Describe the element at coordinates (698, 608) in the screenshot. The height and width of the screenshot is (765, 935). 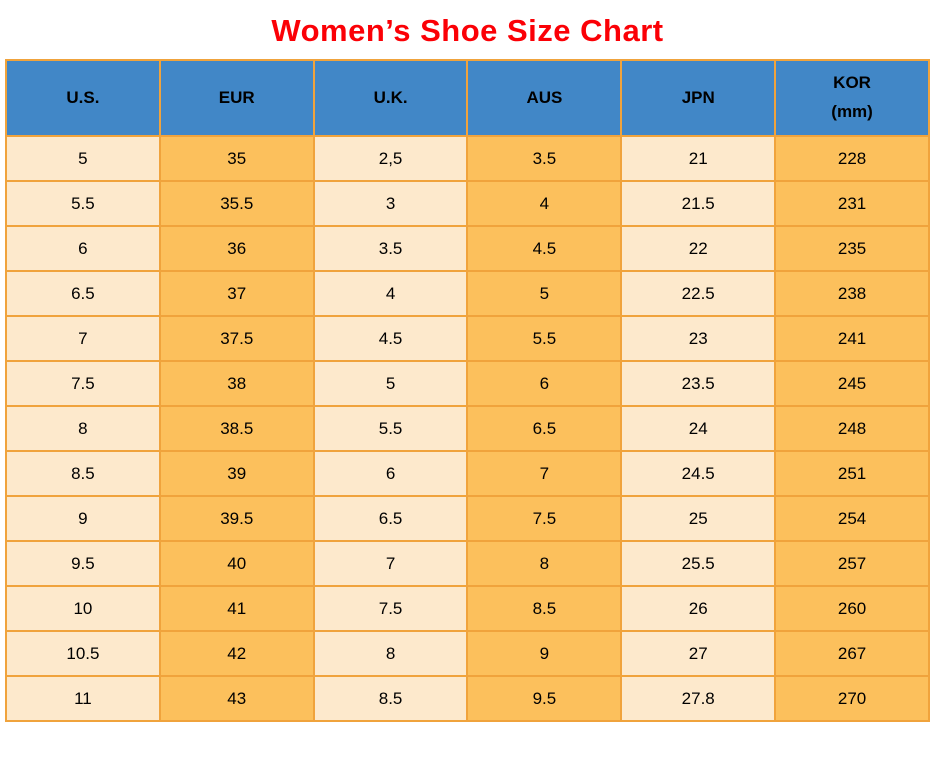
I see `table-cell: 26` at that location.